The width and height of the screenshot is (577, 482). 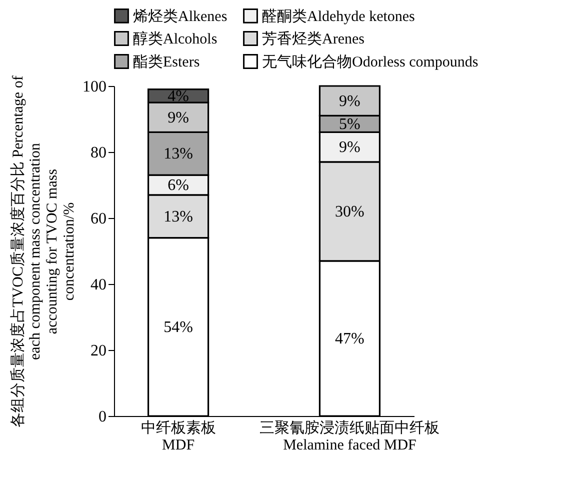 What do you see at coordinates (102, 417) in the screenshot?
I see `y-tick-label: 0` at bounding box center [102, 417].